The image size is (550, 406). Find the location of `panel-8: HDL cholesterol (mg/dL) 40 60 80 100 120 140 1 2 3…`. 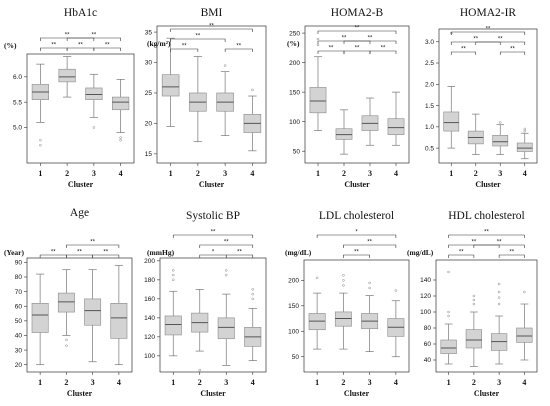

panel-8: HDL cholesterol (mg/dL) 40 60 80 100 120 140 1 2 3… is located at coordinates (472, 304).